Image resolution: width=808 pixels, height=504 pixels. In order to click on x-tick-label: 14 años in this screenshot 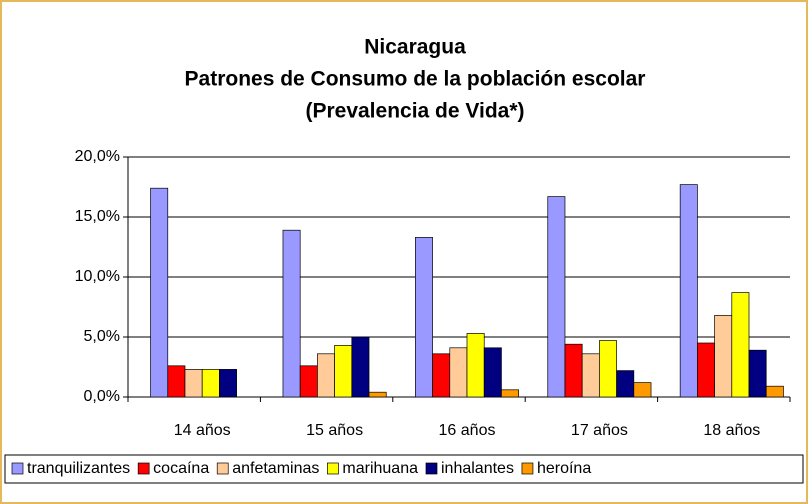, I will do `click(202, 430)`.